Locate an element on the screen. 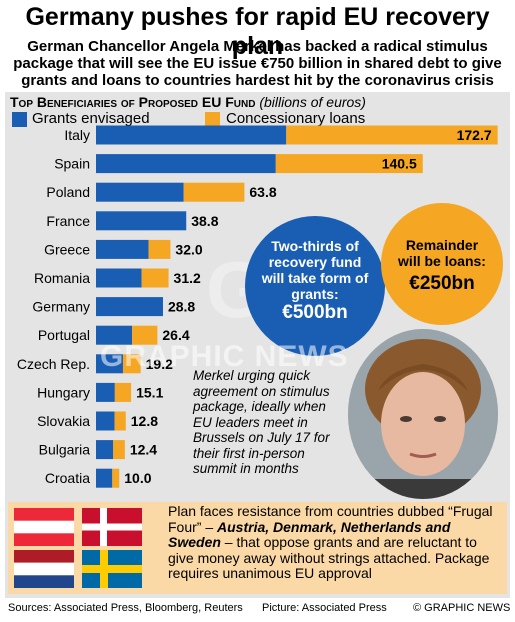  denmark-flag is located at coordinates (112, 527).